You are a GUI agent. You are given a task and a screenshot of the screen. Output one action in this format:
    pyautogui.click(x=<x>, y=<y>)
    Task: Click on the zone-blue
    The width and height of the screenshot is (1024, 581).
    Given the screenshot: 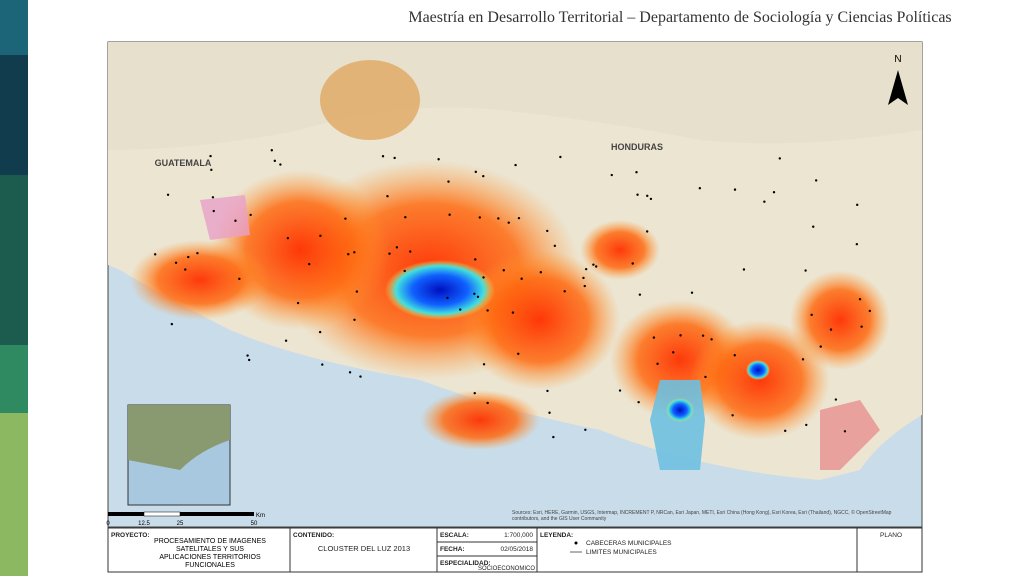 What is the action you would take?
    pyautogui.click(x=677, y=425)
    